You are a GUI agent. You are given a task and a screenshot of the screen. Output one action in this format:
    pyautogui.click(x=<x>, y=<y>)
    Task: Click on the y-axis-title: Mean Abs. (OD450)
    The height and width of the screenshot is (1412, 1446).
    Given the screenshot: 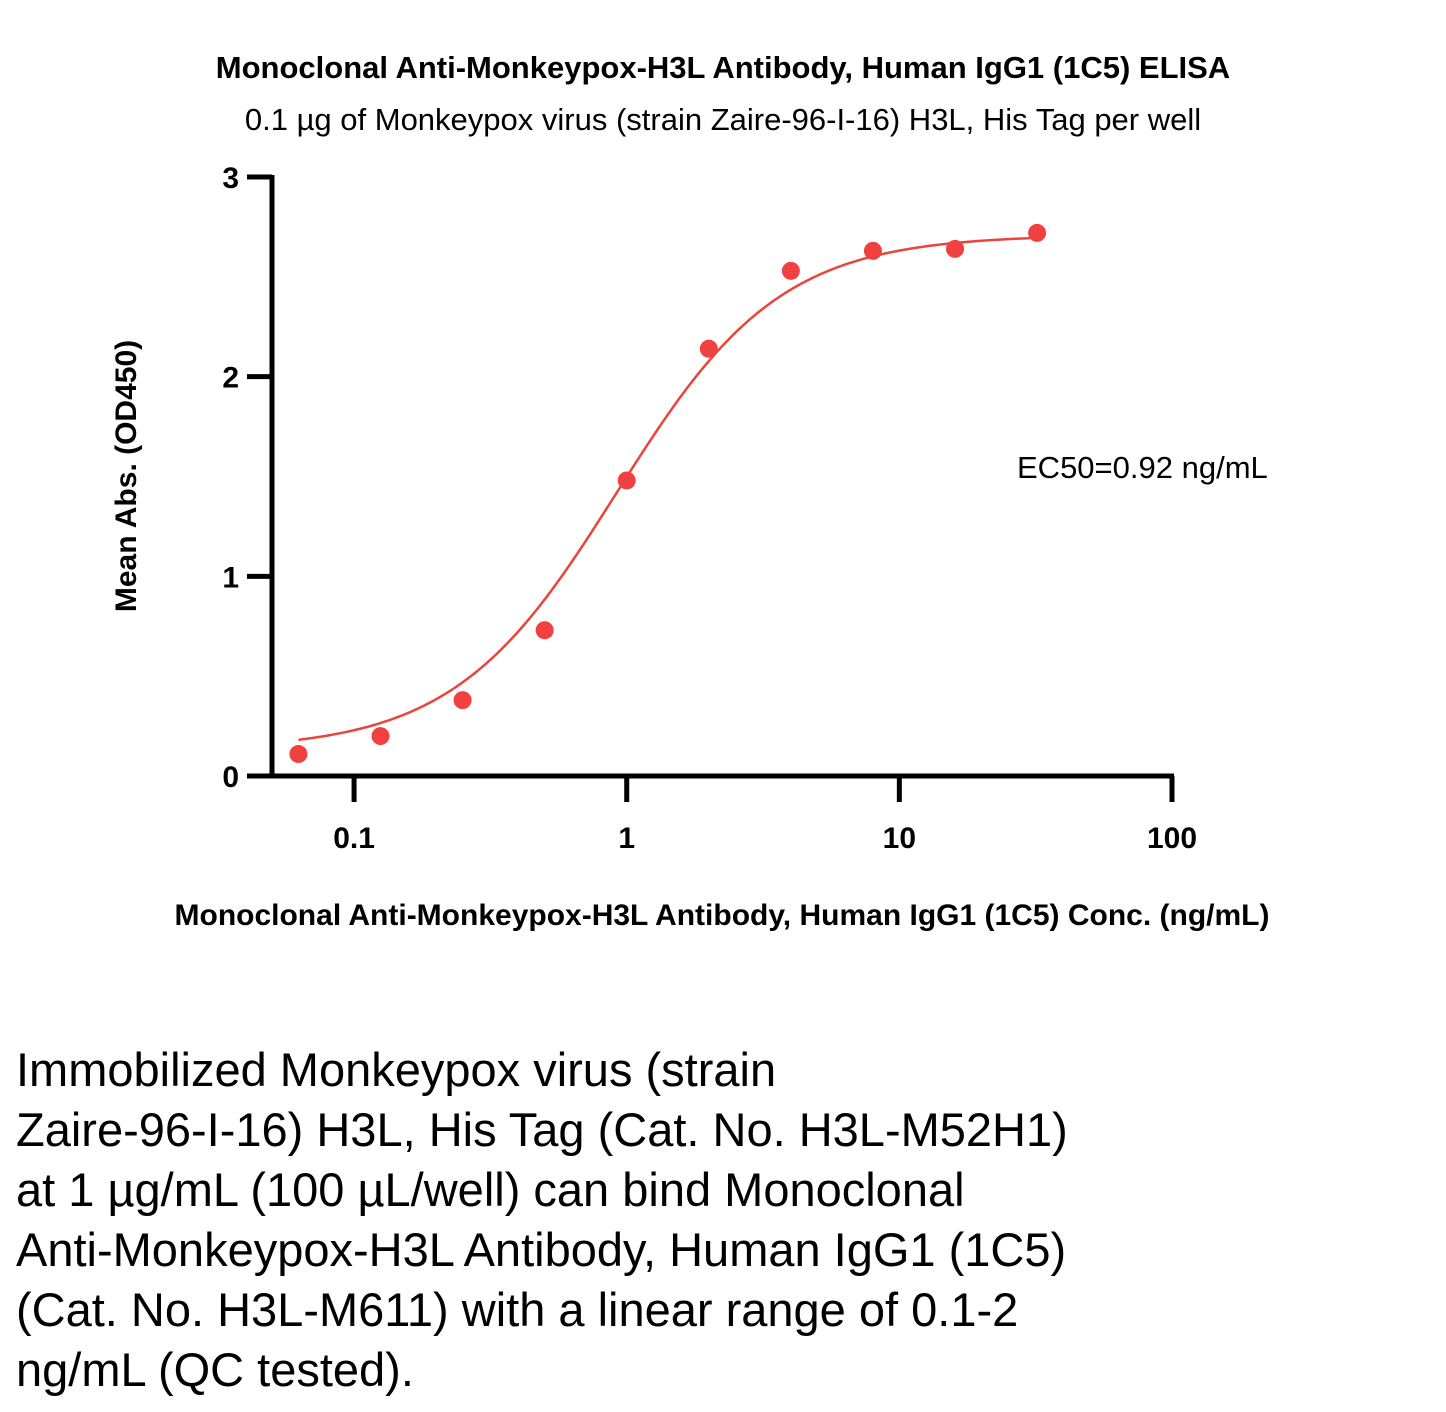 What is the action you would take?
    pyautogui.click(x=126, y=476)
    